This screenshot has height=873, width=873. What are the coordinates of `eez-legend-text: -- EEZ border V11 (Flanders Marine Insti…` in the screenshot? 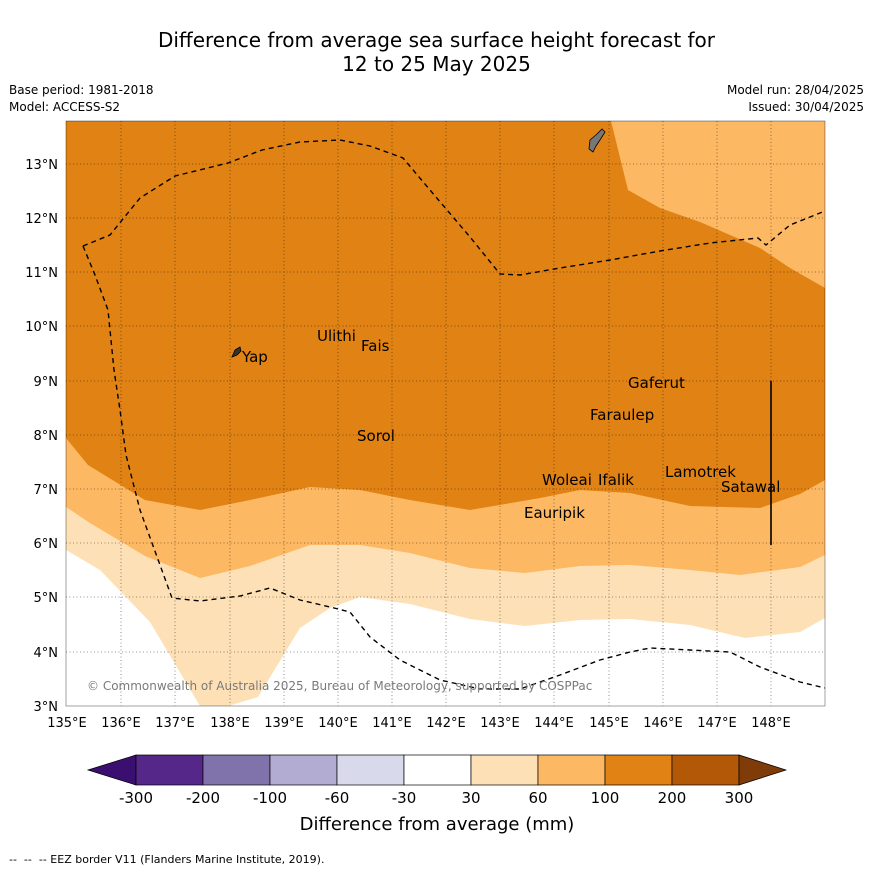 It's located at (181, 859).